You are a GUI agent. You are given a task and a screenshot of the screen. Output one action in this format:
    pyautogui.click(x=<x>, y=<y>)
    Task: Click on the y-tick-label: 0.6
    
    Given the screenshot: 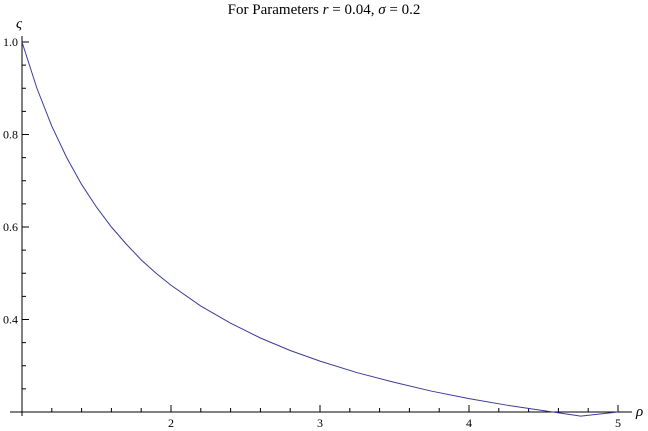 What is the action you would take?
    pyautogui.click(x=10, y=227)
    